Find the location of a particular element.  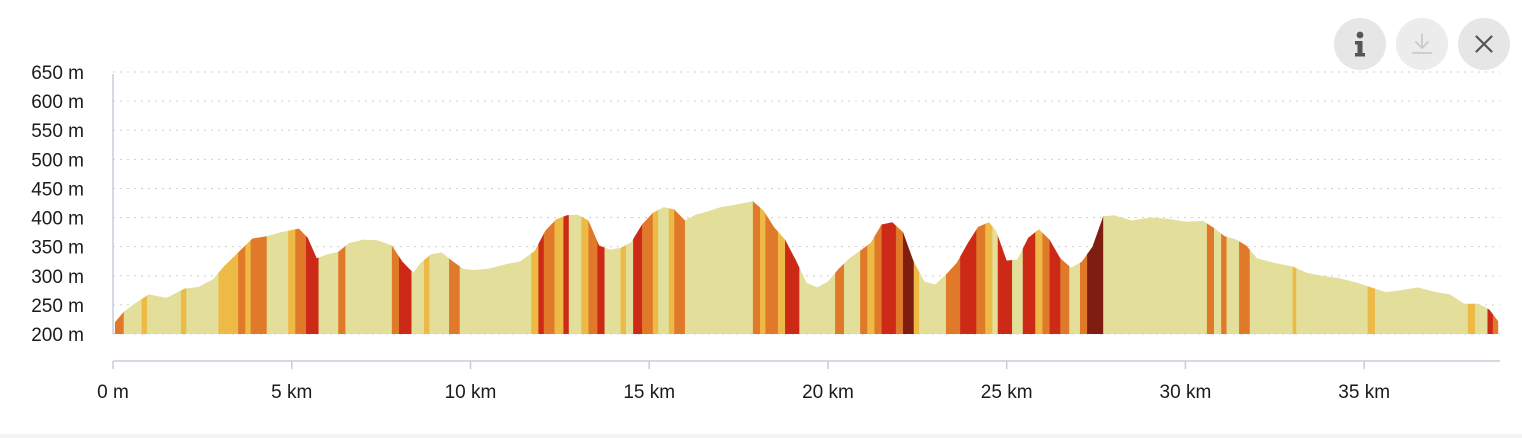

y-tick-label: 250 m is located at coordinates (57, 306).